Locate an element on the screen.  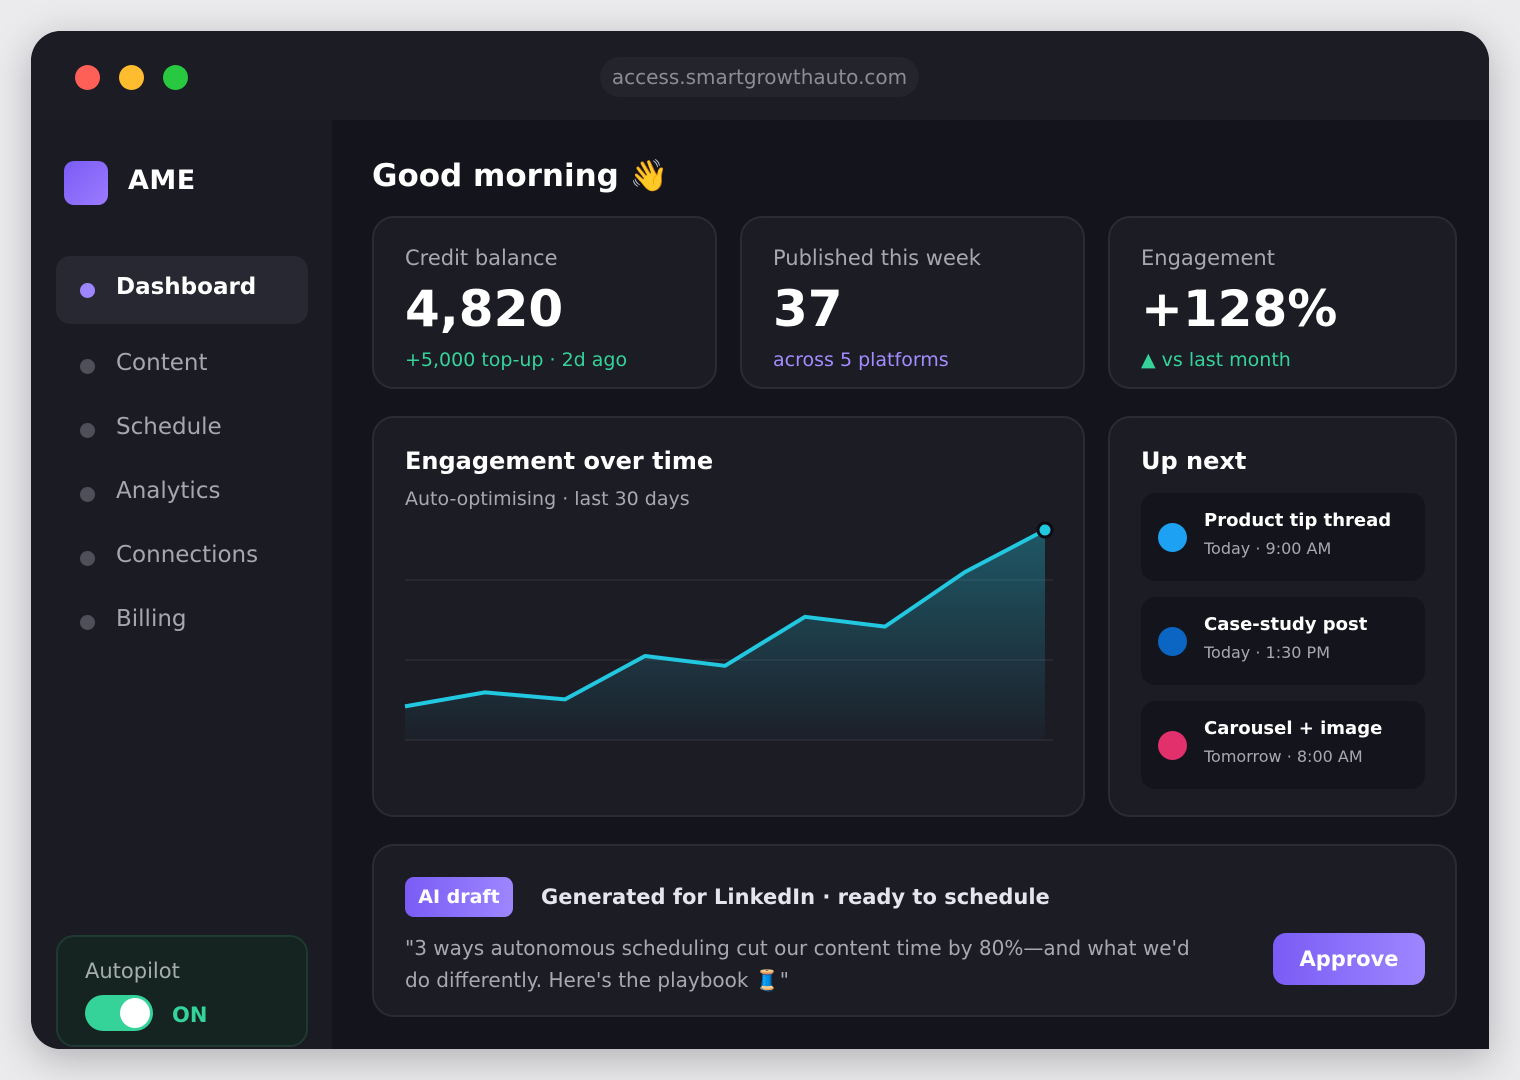
autopilot-state: ON is located at coordinates (190, 1015).